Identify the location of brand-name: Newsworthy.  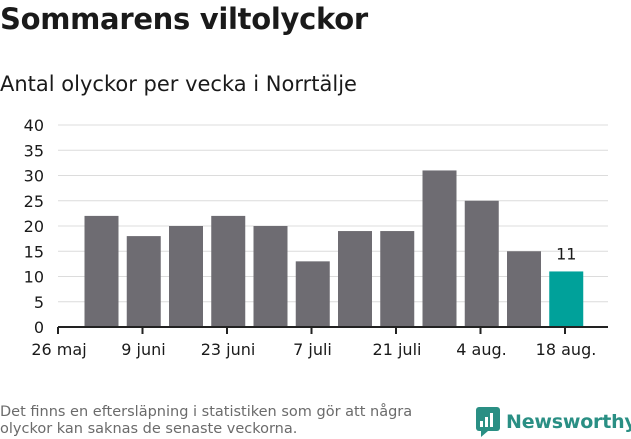
(568, 422).